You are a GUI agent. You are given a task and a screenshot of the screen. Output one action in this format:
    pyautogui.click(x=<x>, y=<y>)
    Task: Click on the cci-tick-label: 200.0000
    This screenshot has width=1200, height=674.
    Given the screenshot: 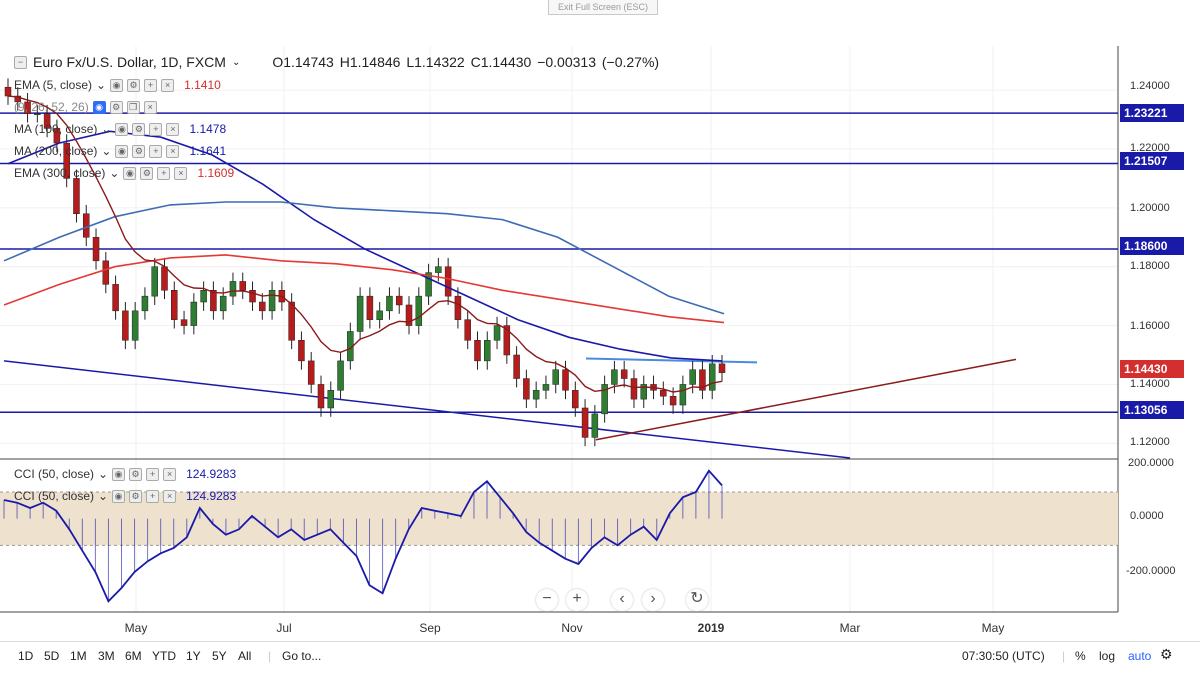 What is the action you would take?
    pyautogui.click(x=1151, y=463)
    